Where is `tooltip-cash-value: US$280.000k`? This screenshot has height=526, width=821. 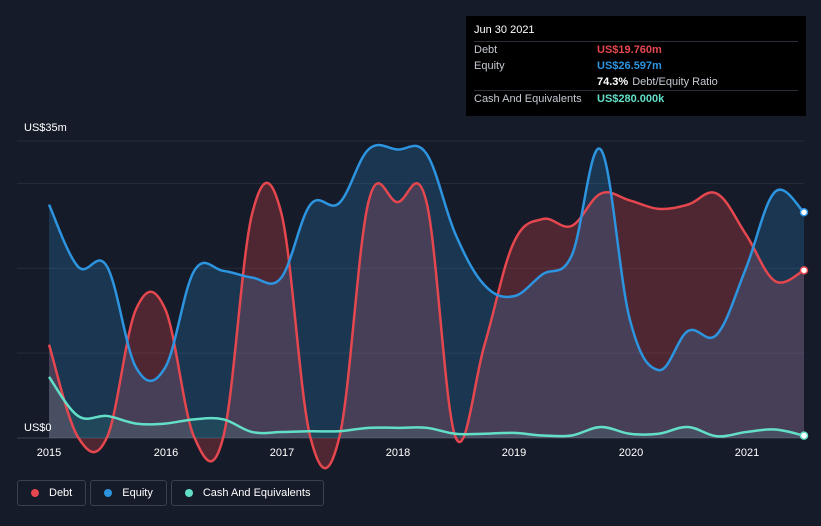
tooltip-cash-value: US$280.000k is located at coordinates (631, 99).